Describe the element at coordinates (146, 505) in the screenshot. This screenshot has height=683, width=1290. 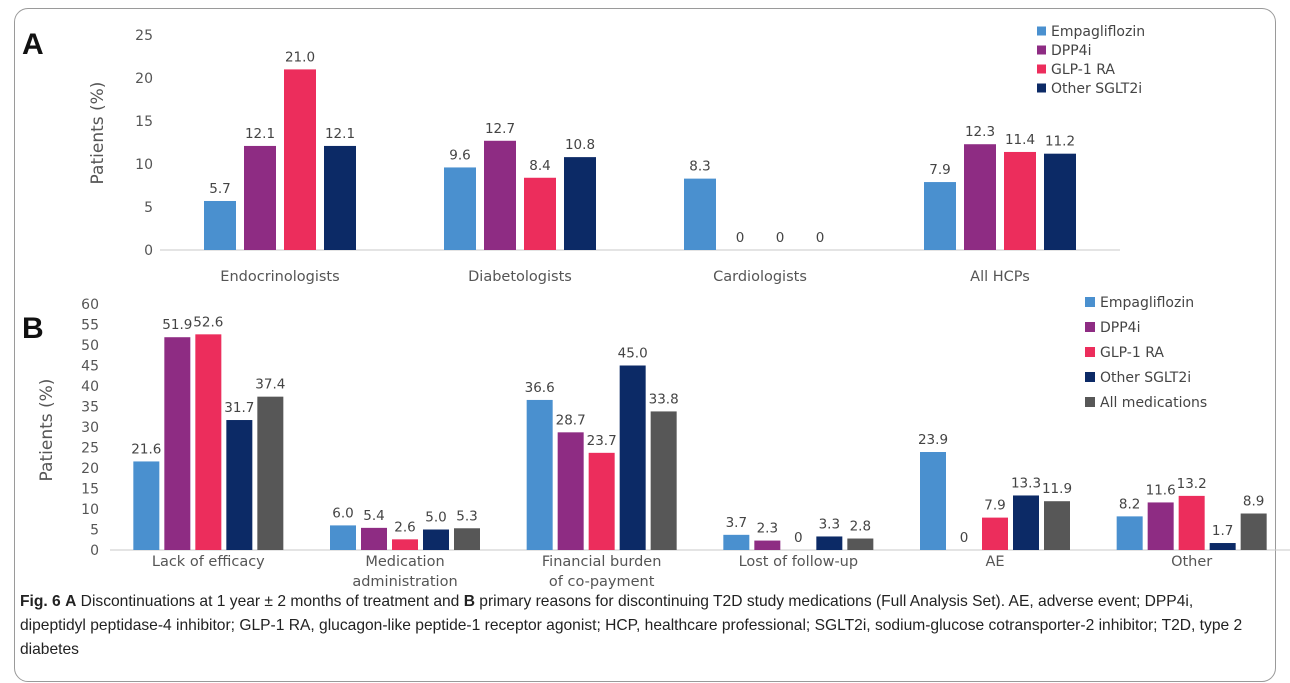
I see `panel-b-bar-lack-of-efficacy-empagliflozin` at that location.